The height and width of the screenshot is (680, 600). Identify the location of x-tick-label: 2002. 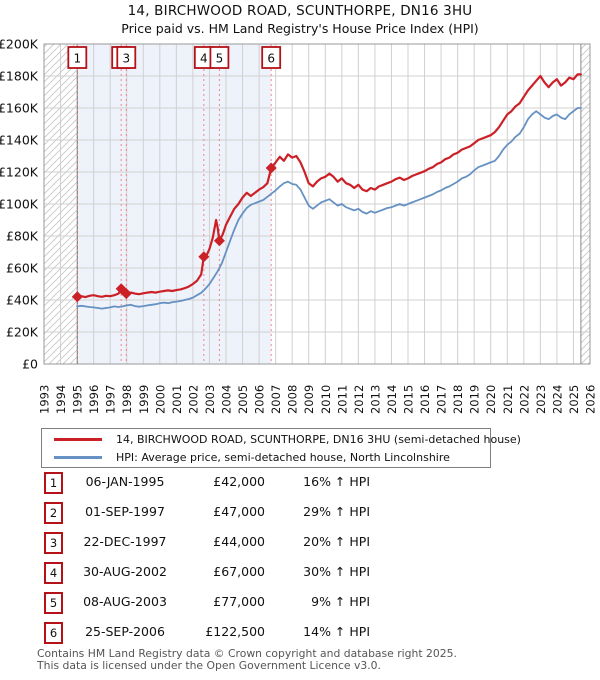
(193, 399).